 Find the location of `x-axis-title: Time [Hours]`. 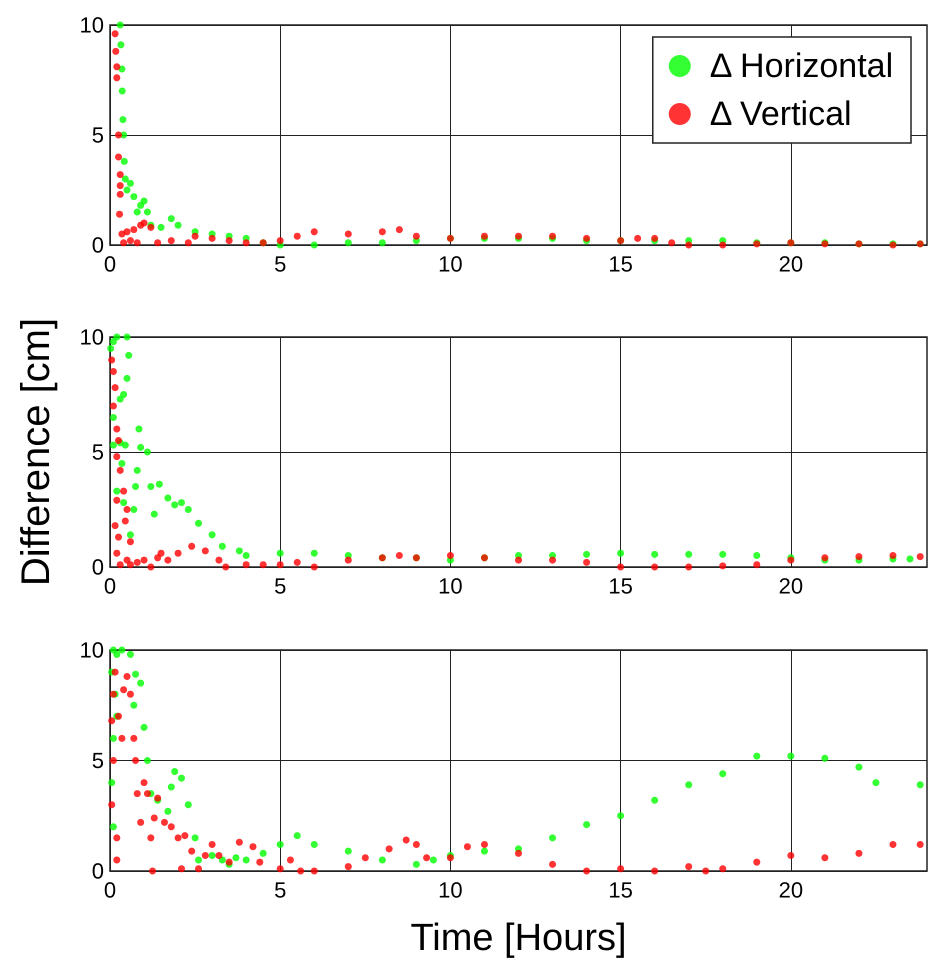

x-axis-title: Time [Hours] is located at coordinates (518, 938).